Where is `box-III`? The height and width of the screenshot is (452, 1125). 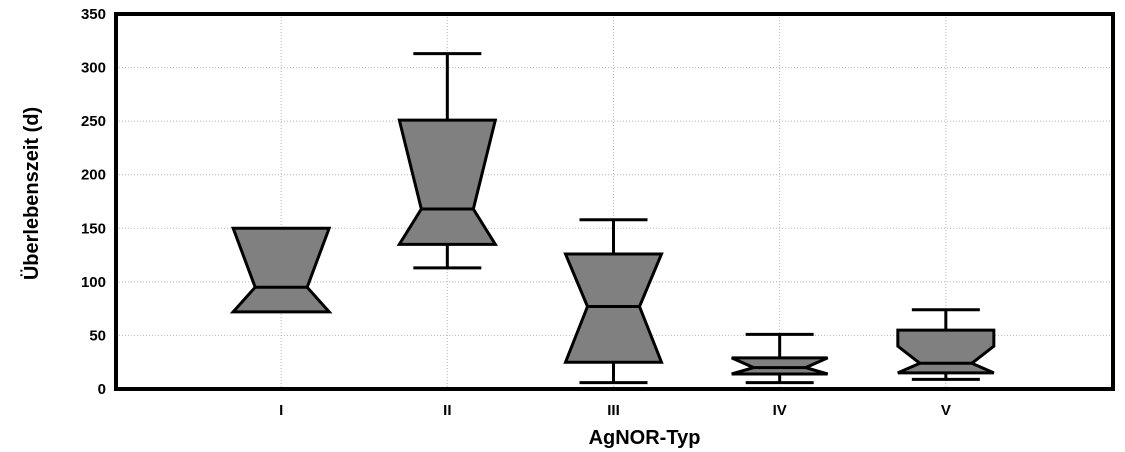 box-III is located at coordinates (614, 301).